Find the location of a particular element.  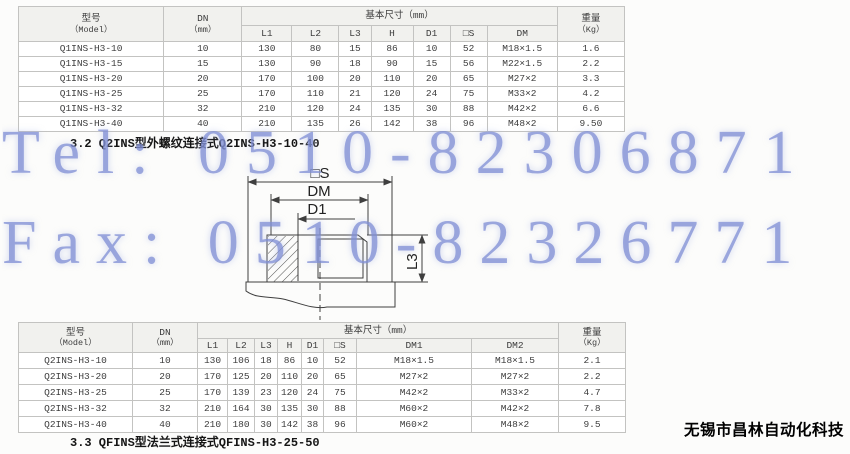

fitting-cross-section-diagram: □S DM D1 L3 is located at coordinates (336, 242).